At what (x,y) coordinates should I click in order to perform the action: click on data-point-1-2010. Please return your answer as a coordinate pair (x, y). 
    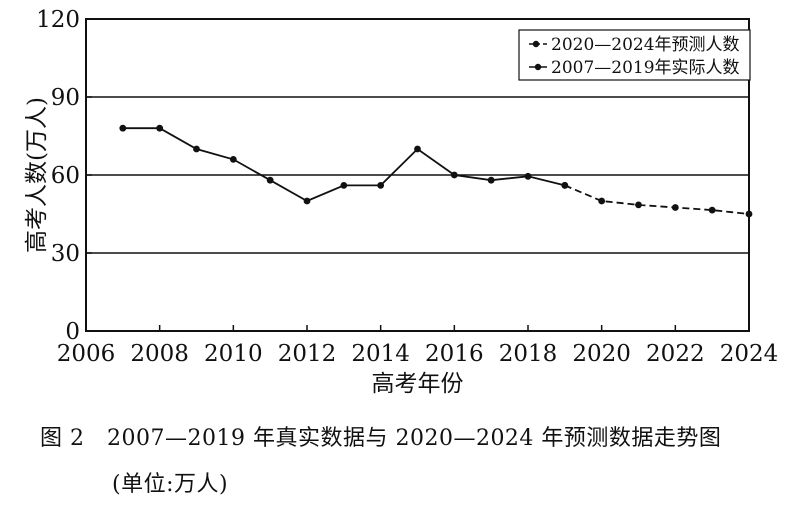
    Looking at the image, I should click on (233, 159).